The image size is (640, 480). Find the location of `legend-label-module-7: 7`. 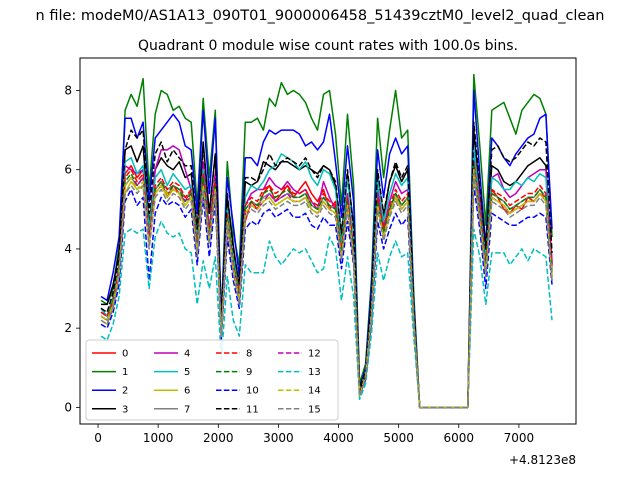

legend-label-module-7: 7 is located at coordinates (187, 409).